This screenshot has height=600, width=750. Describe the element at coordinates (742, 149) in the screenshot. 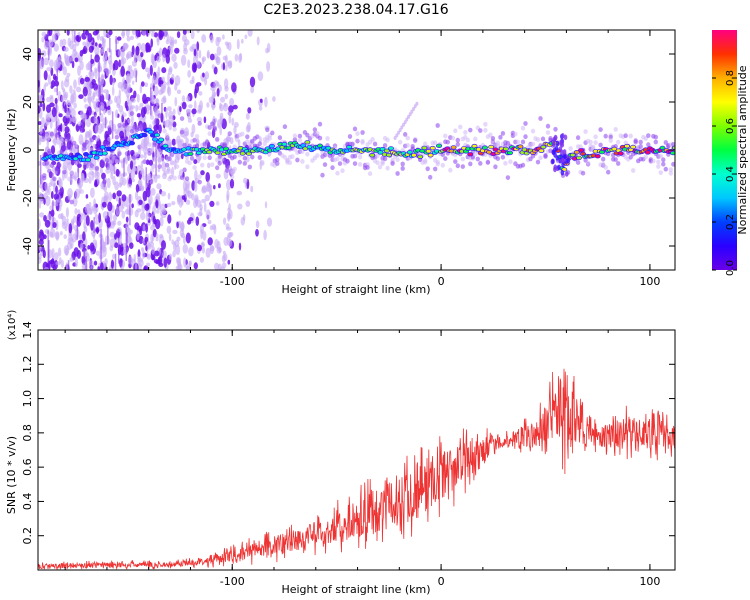

I see `colorbar-label: Normalized spectral amplitude` at that location.